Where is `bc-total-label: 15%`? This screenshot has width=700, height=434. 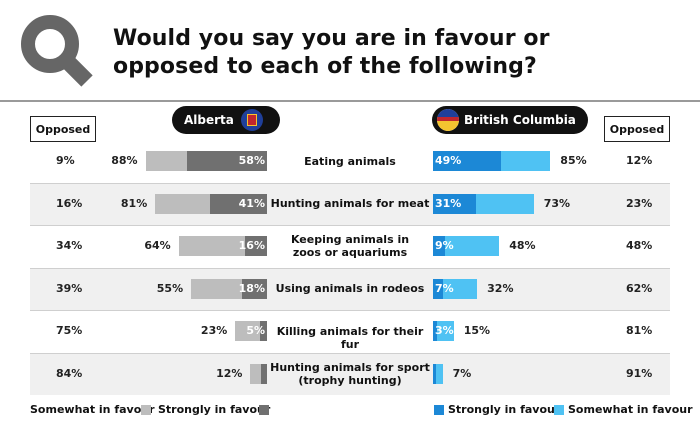 bc-total-label: 15% is located at coordinates (477, 331).